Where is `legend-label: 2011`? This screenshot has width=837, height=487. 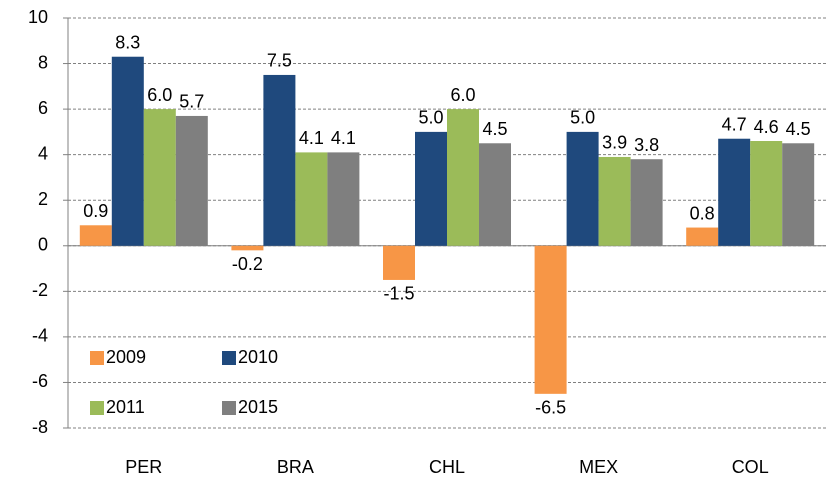
legend-label: 2011 is located at coordinates (125, 407).